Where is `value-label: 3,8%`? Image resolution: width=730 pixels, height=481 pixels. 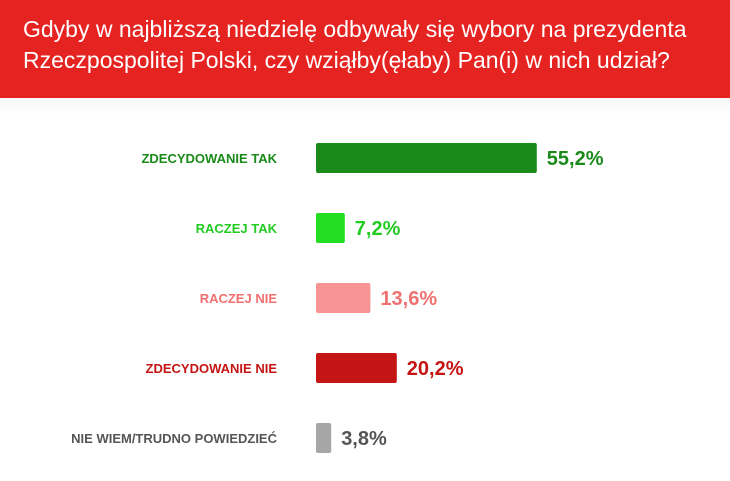
value-label: 3,8% is located at coordinates (364, 439).